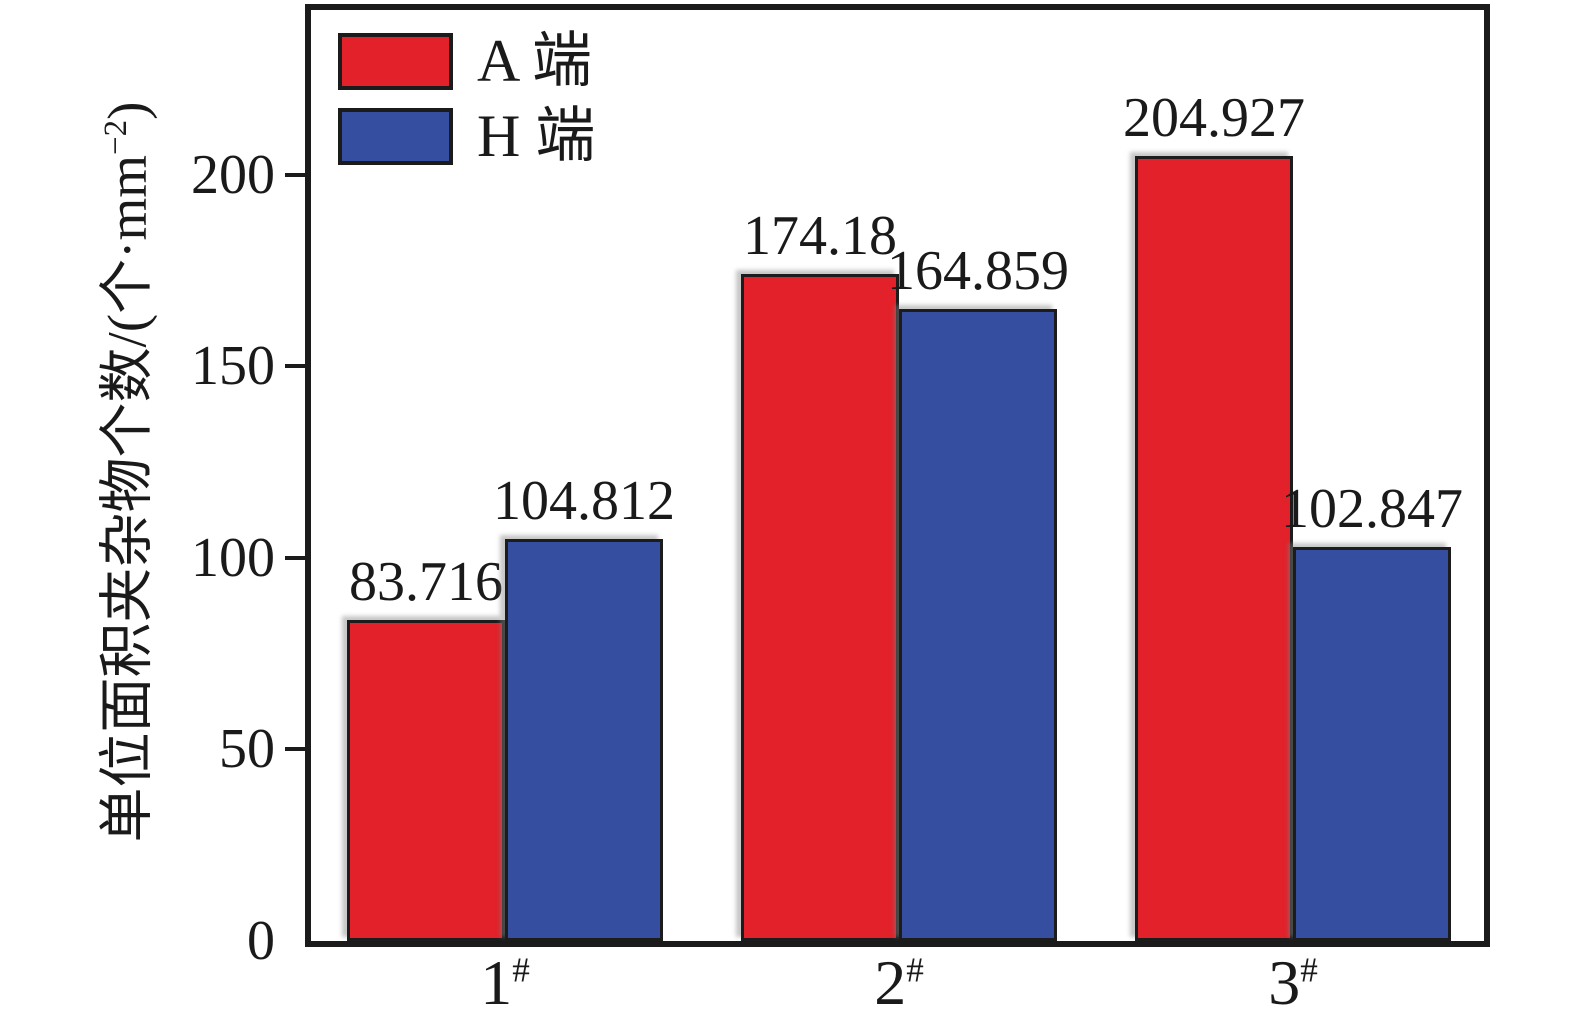 The height and width of the screenshot is (1024, 1575). What do you see at coordinates (1284, 982) in the screenshot?
I see `x-tick-number: 3` at bounding box center [1284, 982].